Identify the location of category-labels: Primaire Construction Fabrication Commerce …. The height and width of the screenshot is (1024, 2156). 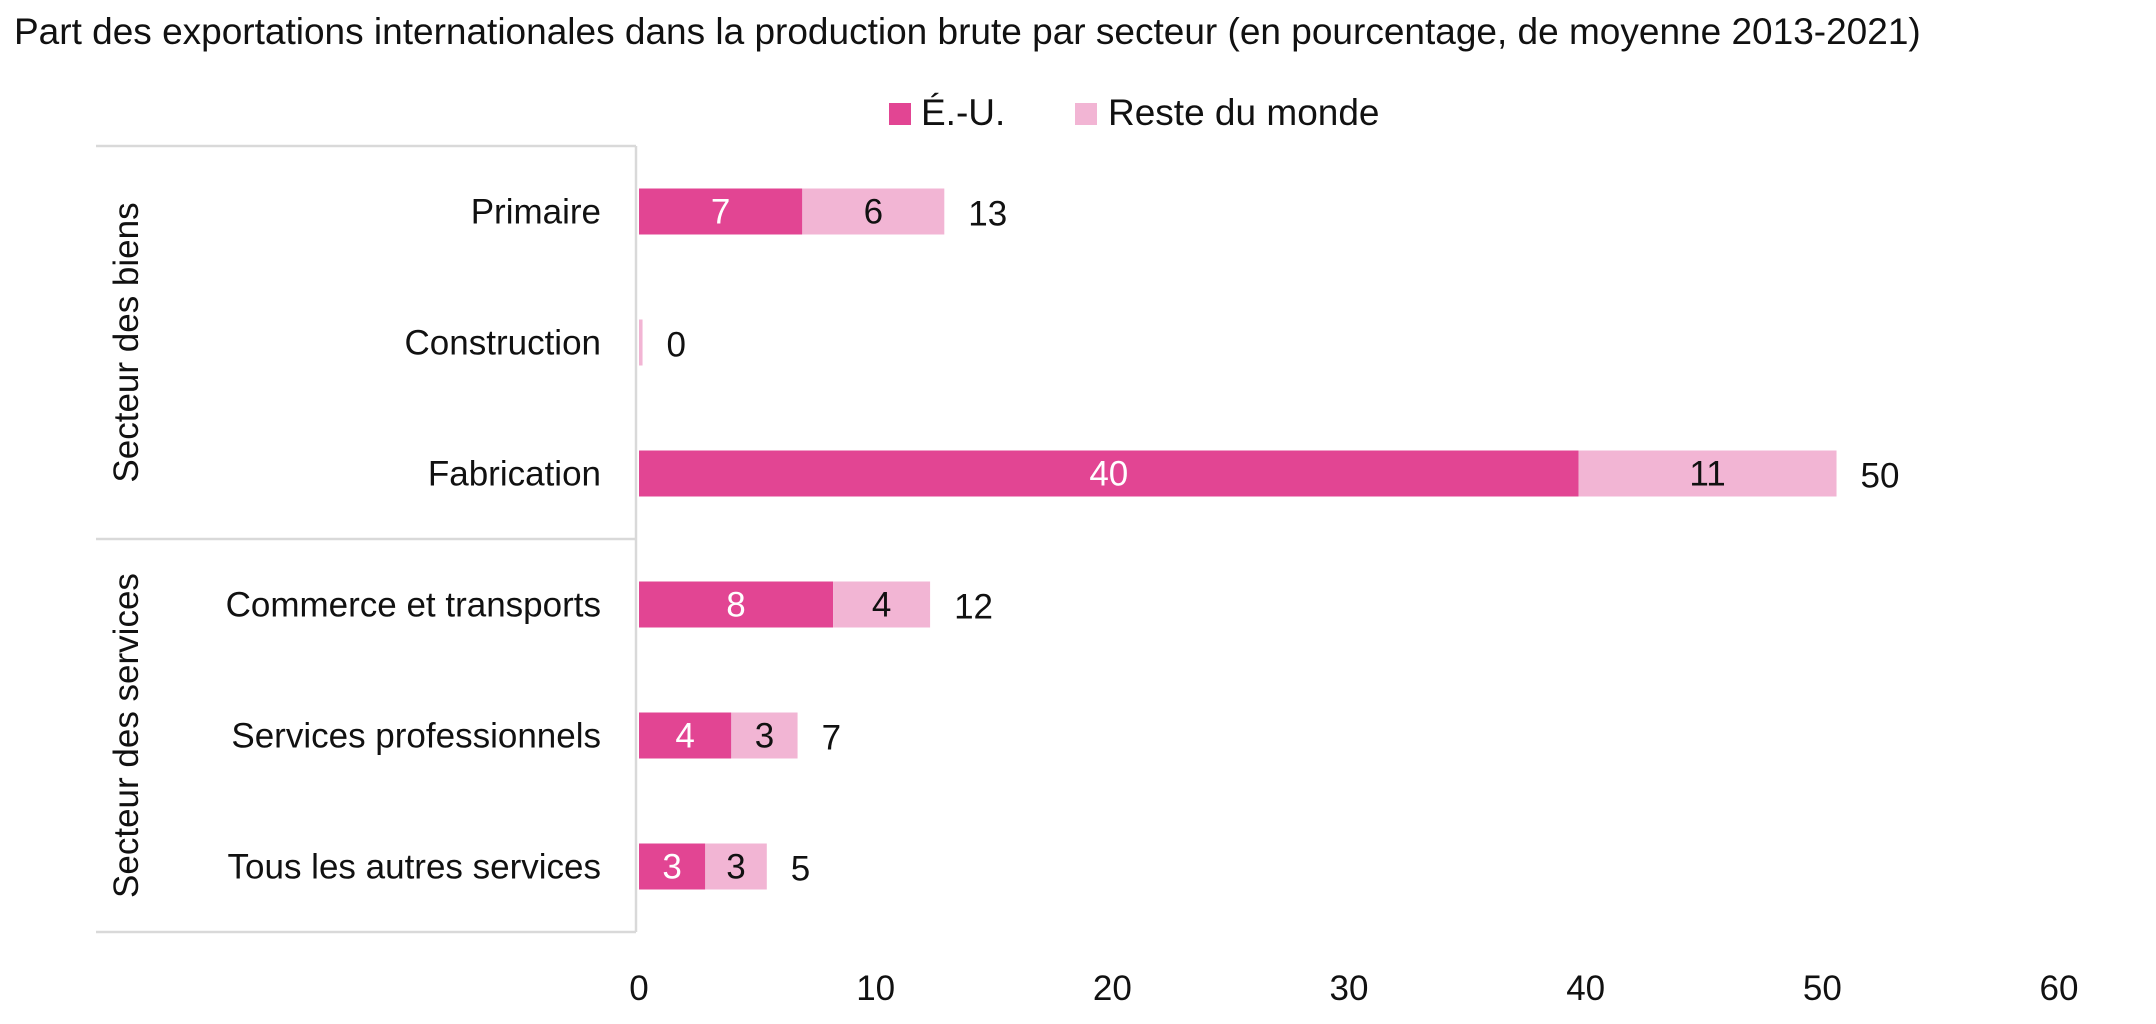
(413, 540).